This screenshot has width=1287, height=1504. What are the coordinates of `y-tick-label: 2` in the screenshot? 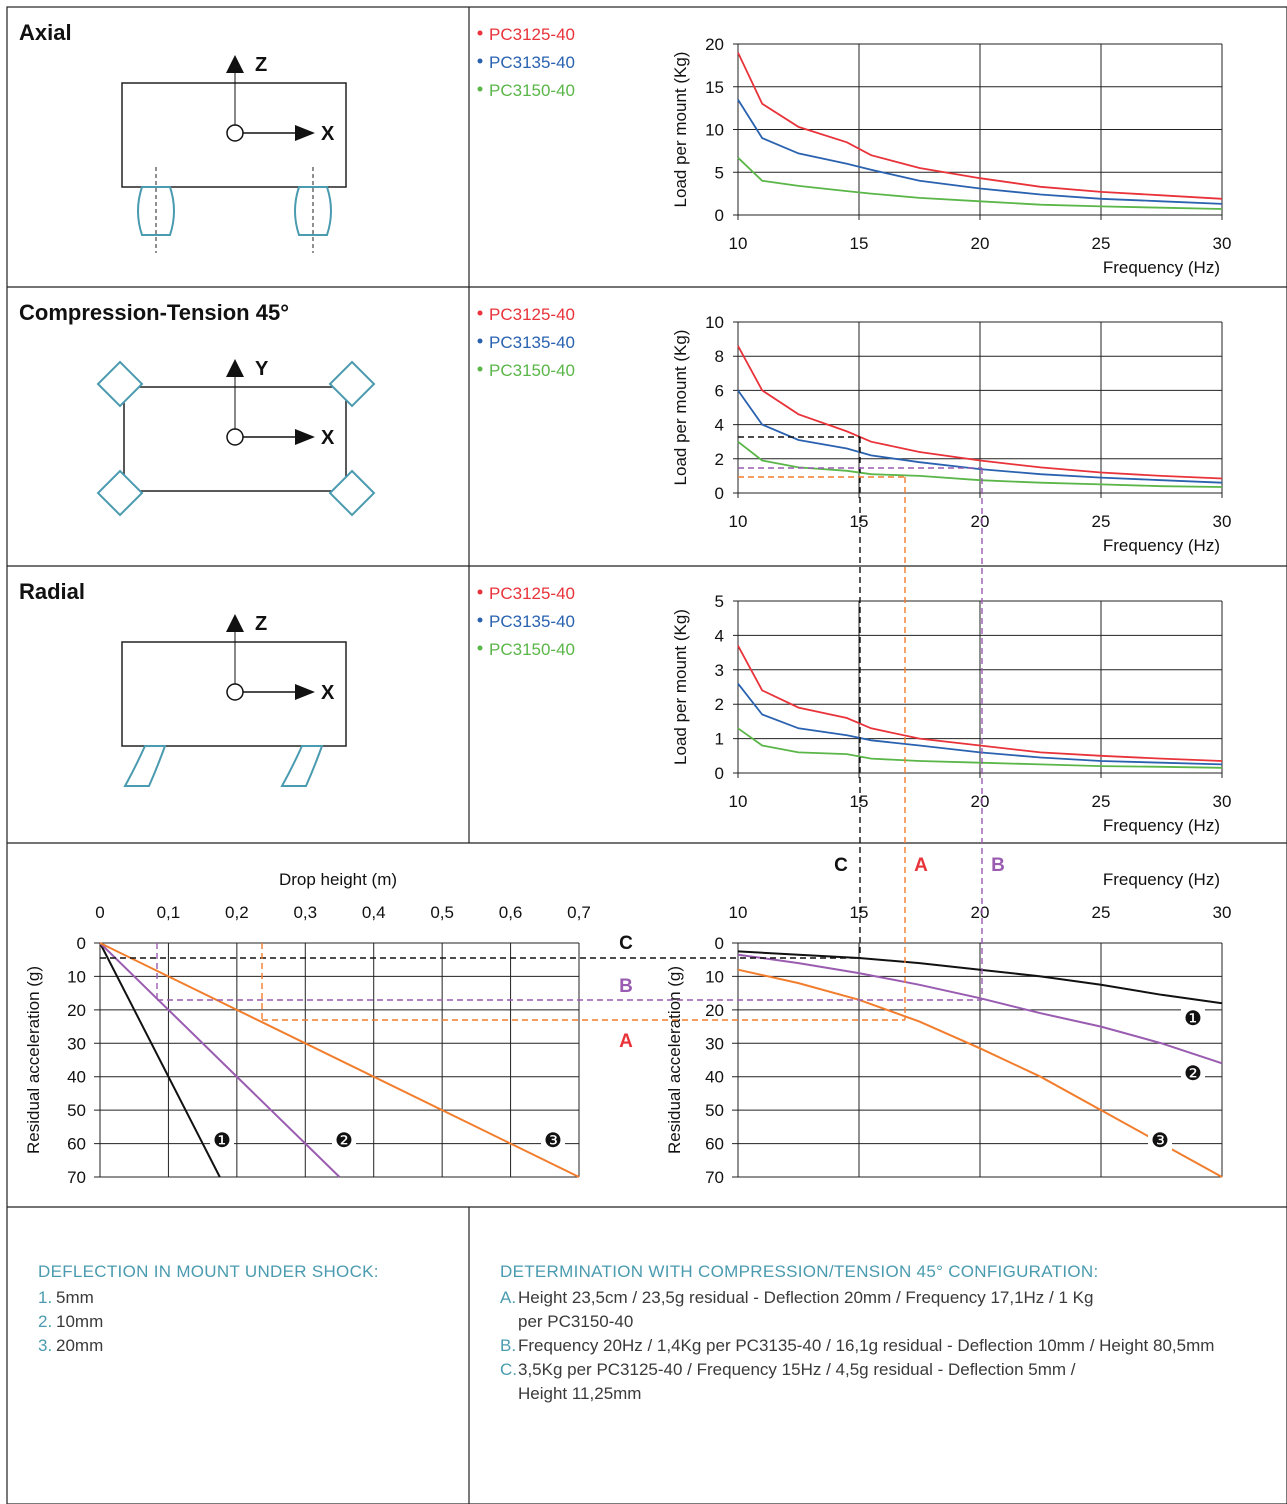 It's located at (719, 459).